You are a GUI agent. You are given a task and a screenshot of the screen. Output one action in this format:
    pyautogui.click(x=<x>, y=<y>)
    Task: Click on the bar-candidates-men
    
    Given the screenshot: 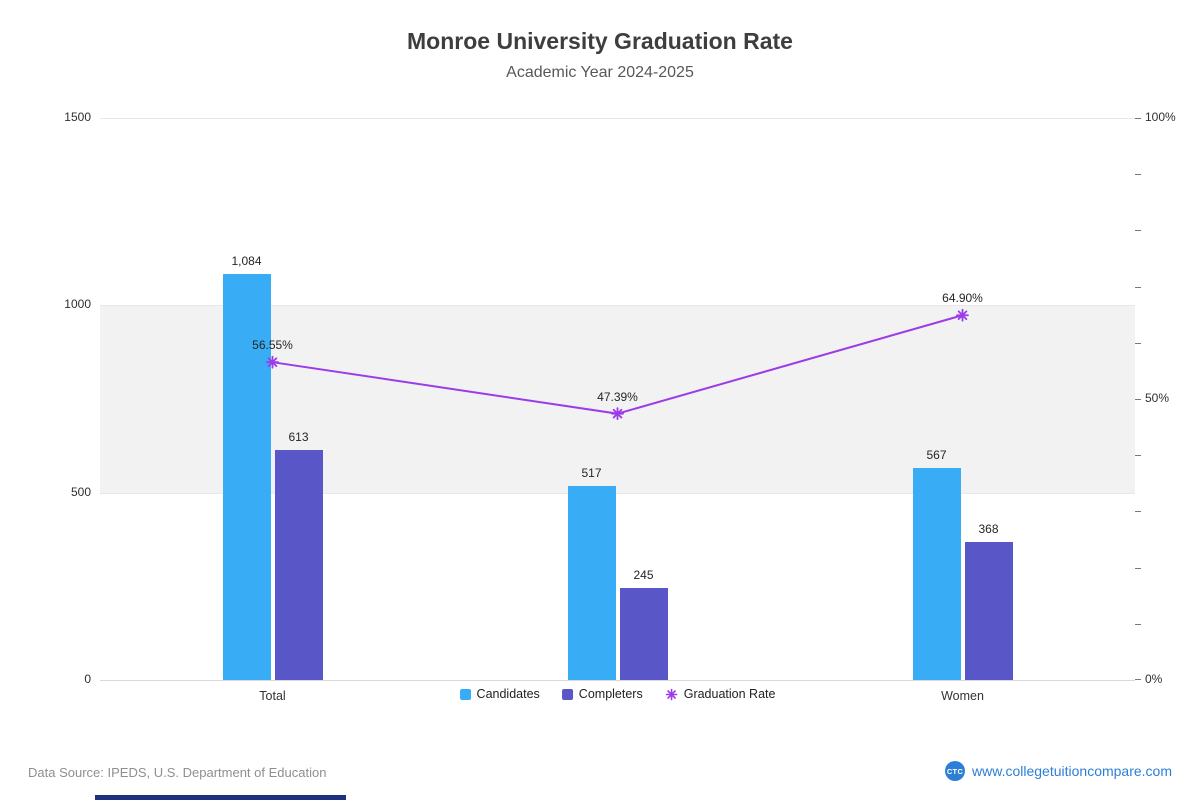 What is the action you would take?
    pyautogui.click(x=591, y=583)
    